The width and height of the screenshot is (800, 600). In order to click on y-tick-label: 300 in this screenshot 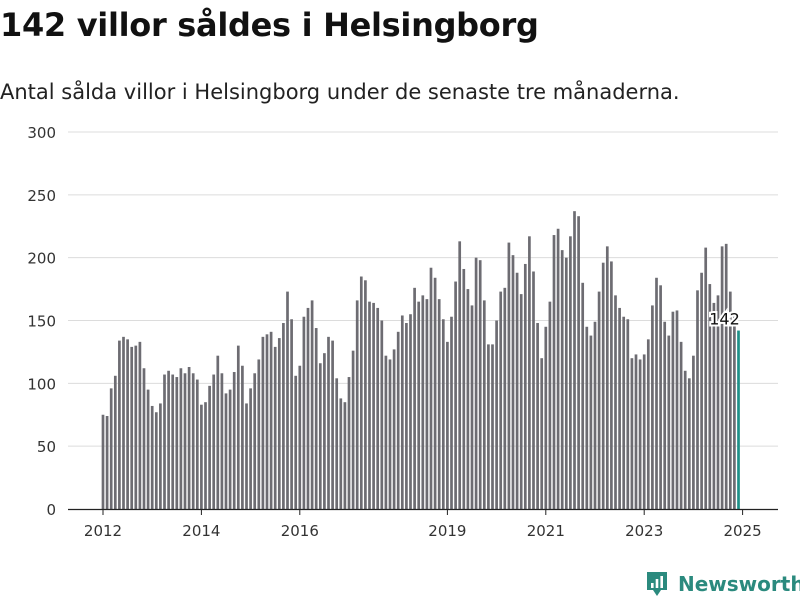, I will do `click(41, 133)`.